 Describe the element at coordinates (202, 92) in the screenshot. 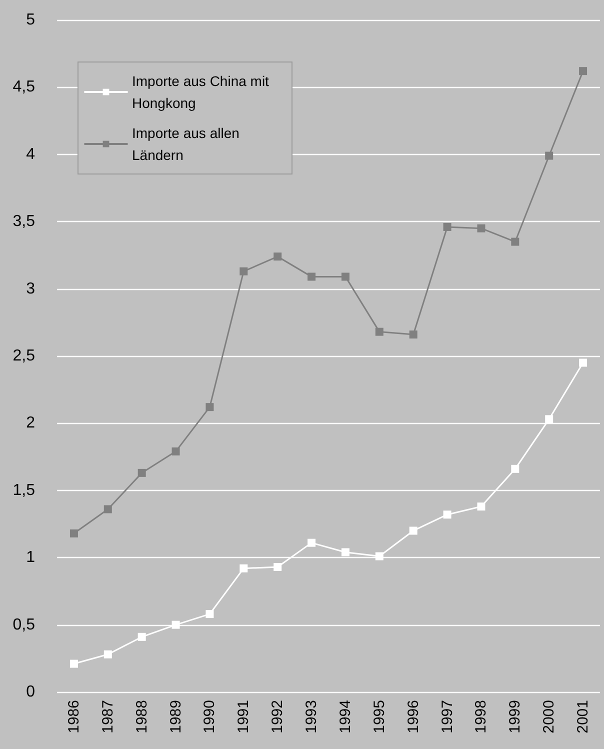

I see `legend-label: Importe aus China mit Hongkong` at that location.